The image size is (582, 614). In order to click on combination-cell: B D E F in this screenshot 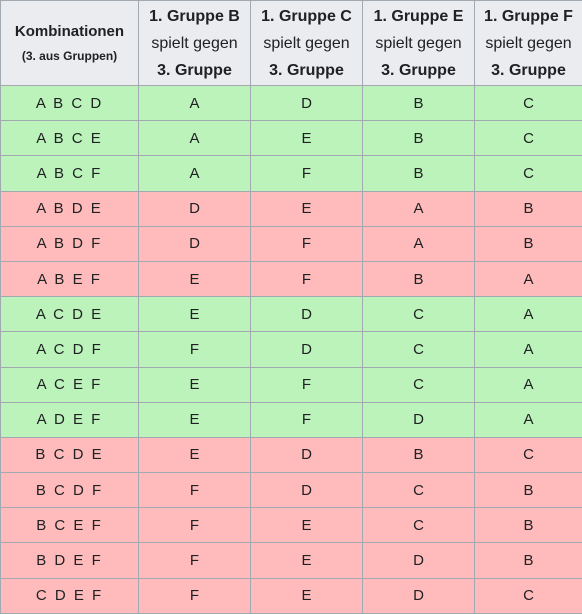, I will do `click(69, 560)`.